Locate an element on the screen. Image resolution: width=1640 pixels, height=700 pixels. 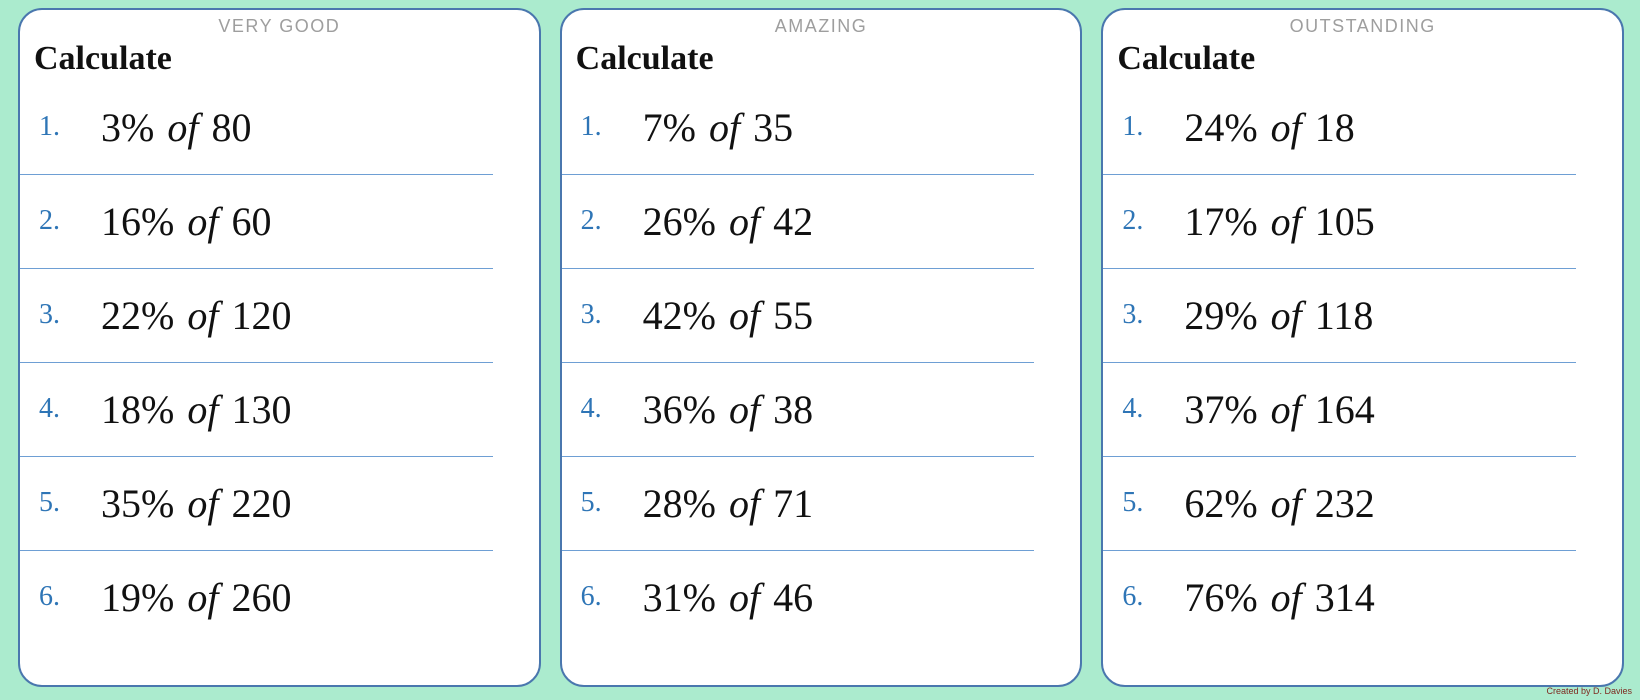
problem-expression: 28% of 71 is located at coordinates (728, 503).